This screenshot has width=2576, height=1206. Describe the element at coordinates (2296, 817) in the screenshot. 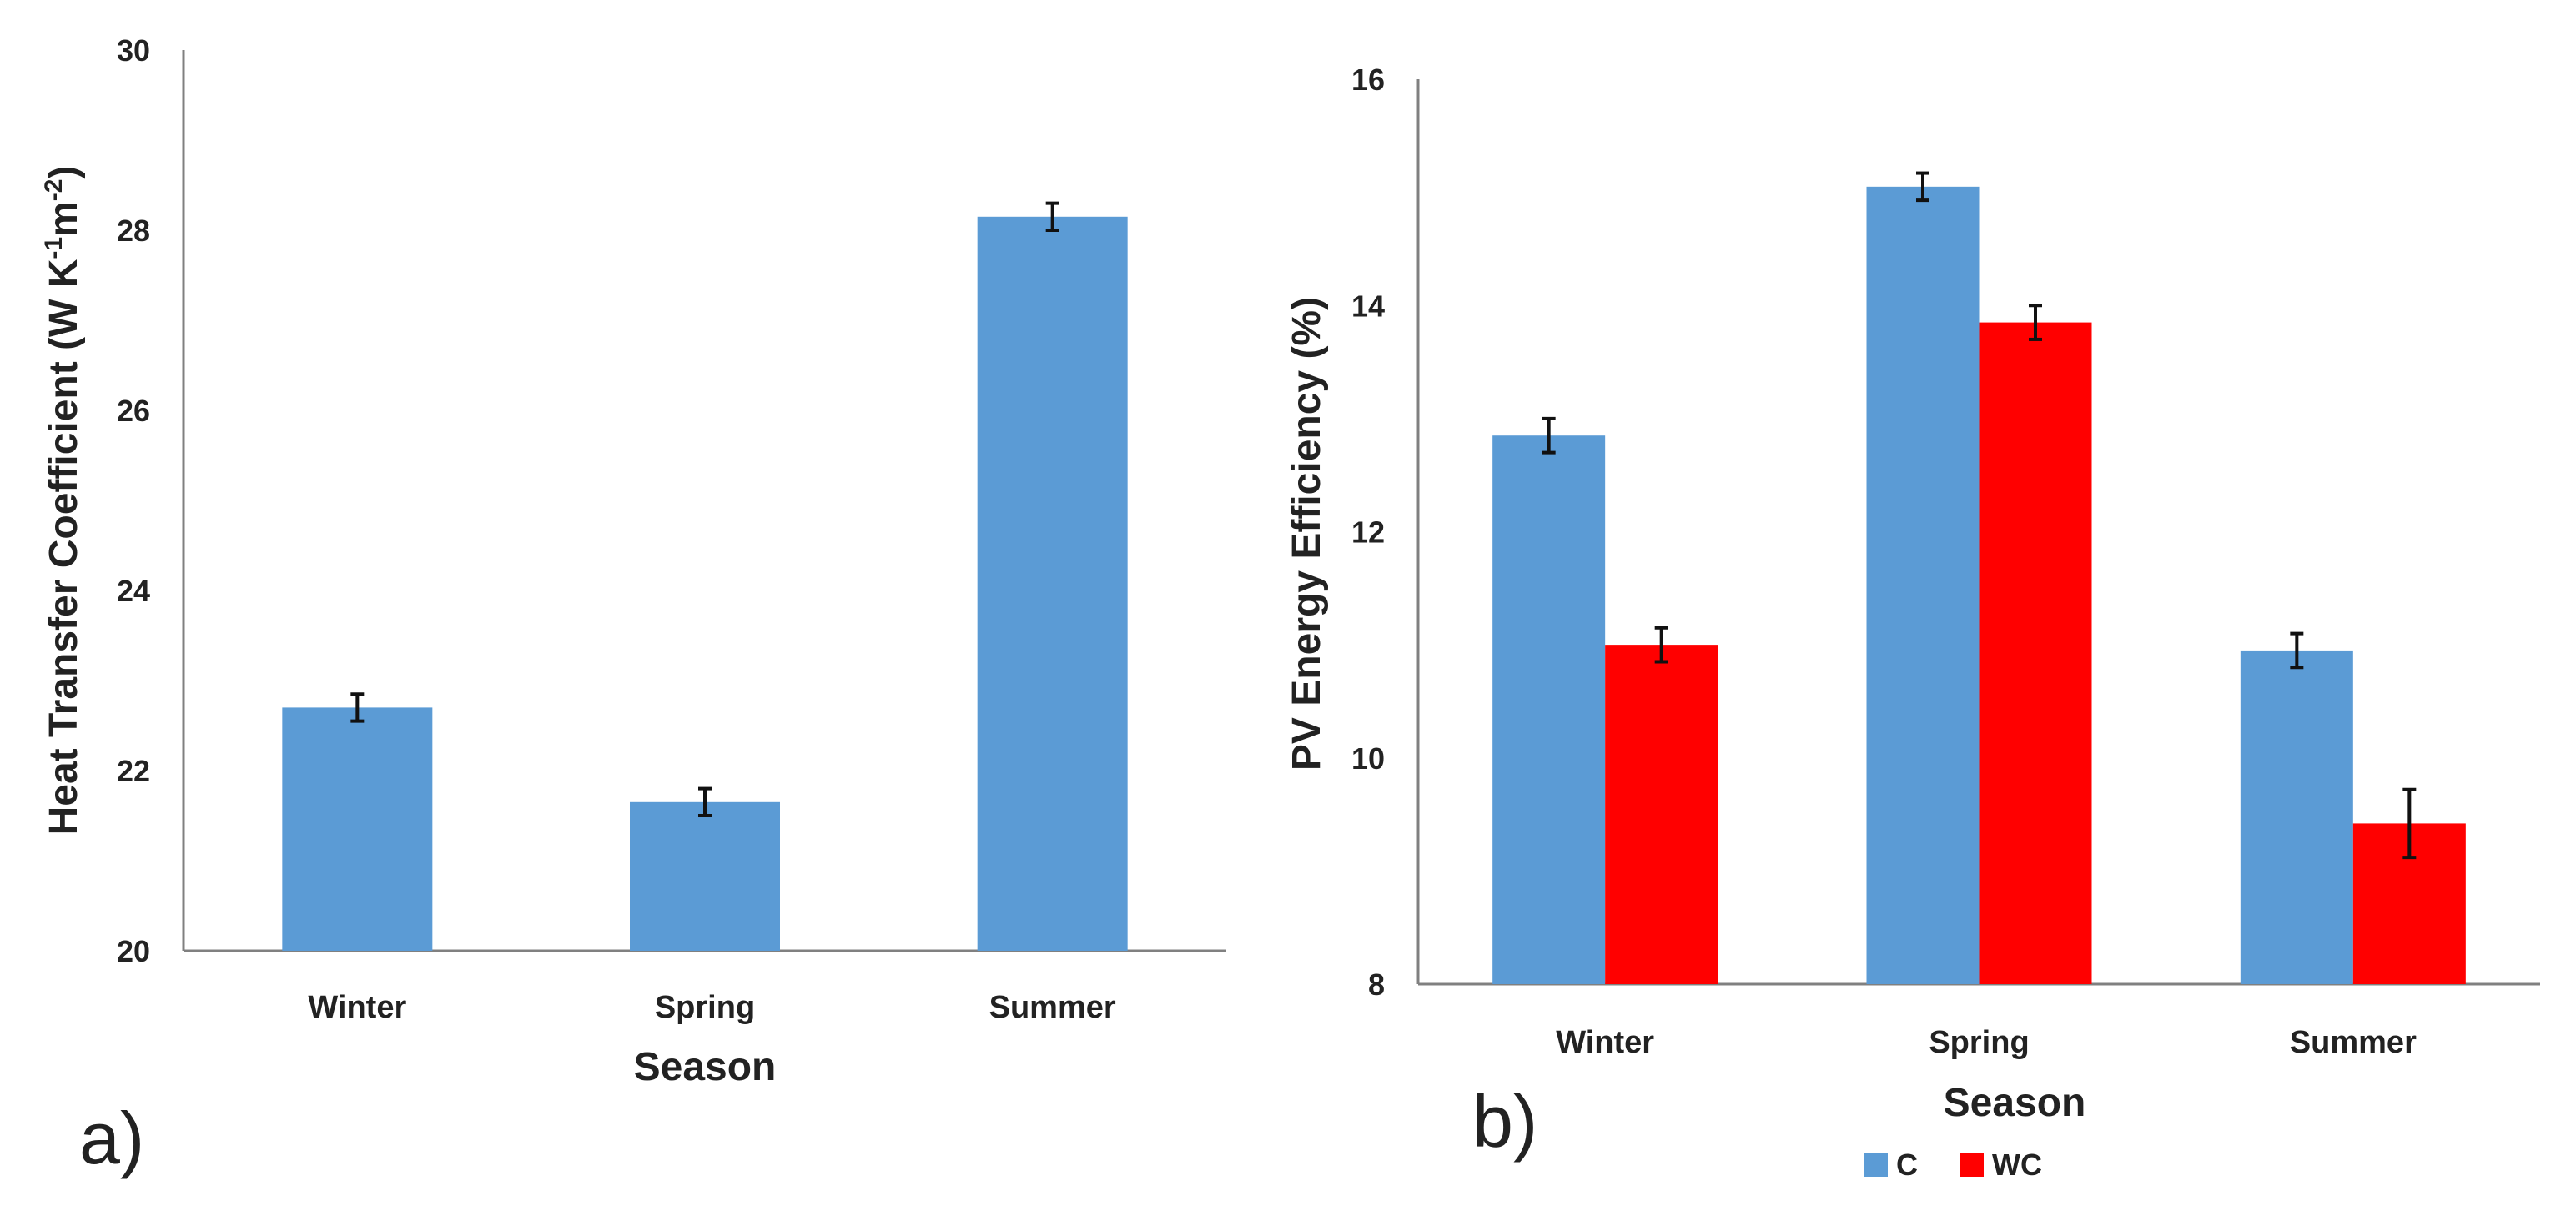

I see `chart-b-bar-c-summer` at that location.